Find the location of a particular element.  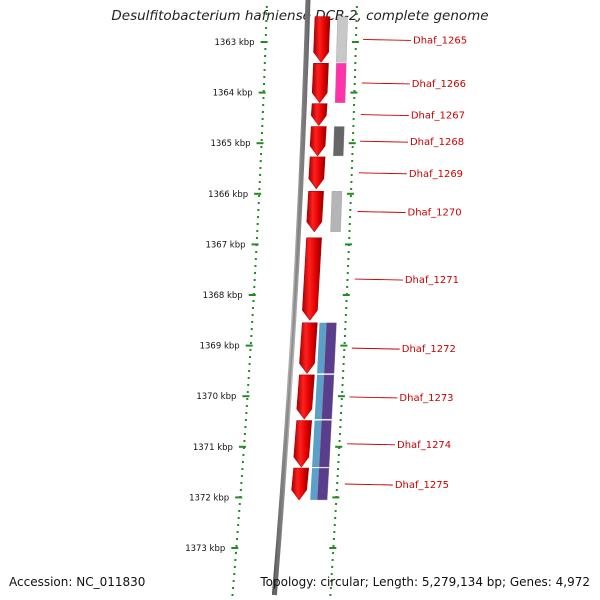

tick-label: 1368 kbp is located at coordinates (223, 296).